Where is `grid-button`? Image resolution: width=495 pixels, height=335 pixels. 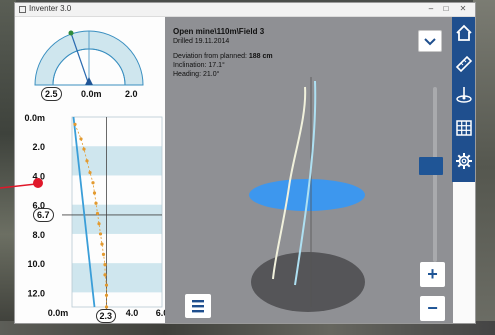
grid-button is located at coordinates (463, 129).